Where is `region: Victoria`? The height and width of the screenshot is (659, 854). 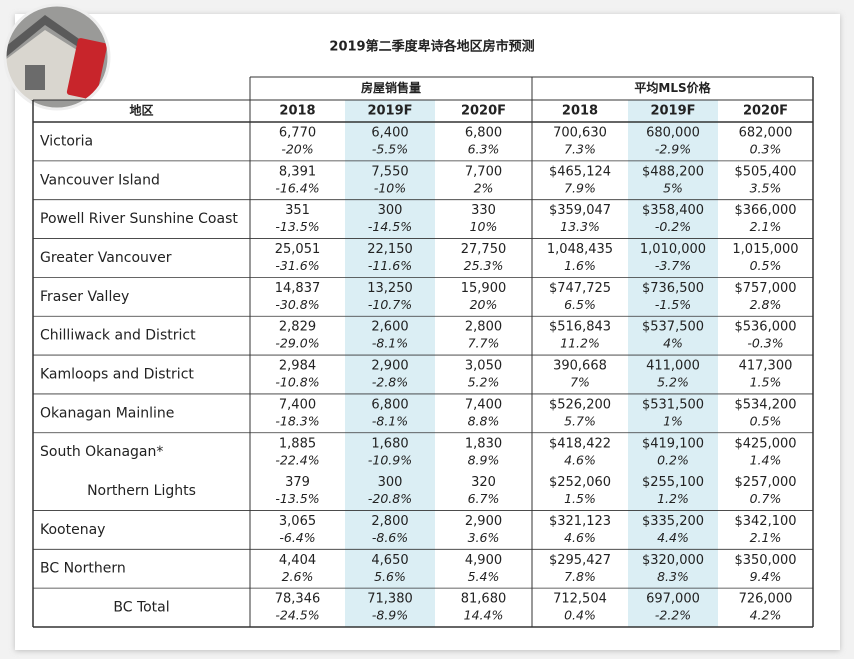
region: Victoria is located at coordinates (66, 141).